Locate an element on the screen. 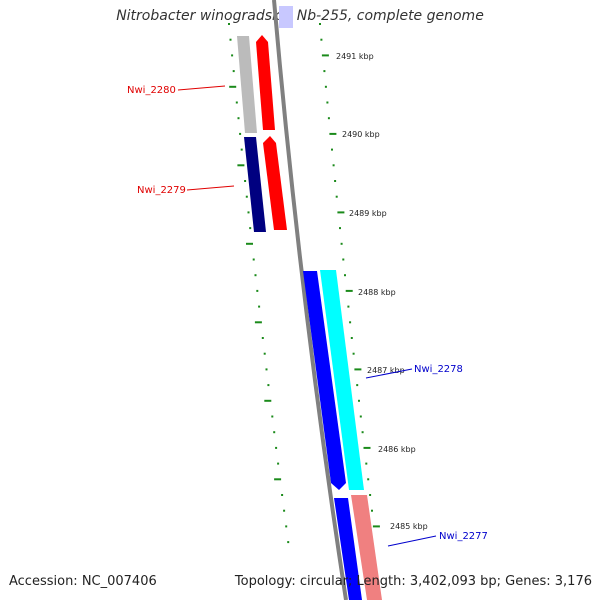 Image resolution: width=600 pixels, height=600 pixels. scale-label-2489: 2489 kbp is located at coordinates (368, 213).